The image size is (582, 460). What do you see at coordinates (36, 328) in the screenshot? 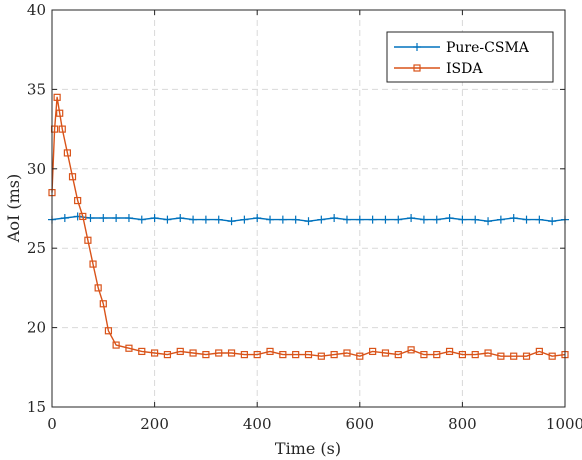
I see `y-tick-label: 20` at bounding box center [36, 328].